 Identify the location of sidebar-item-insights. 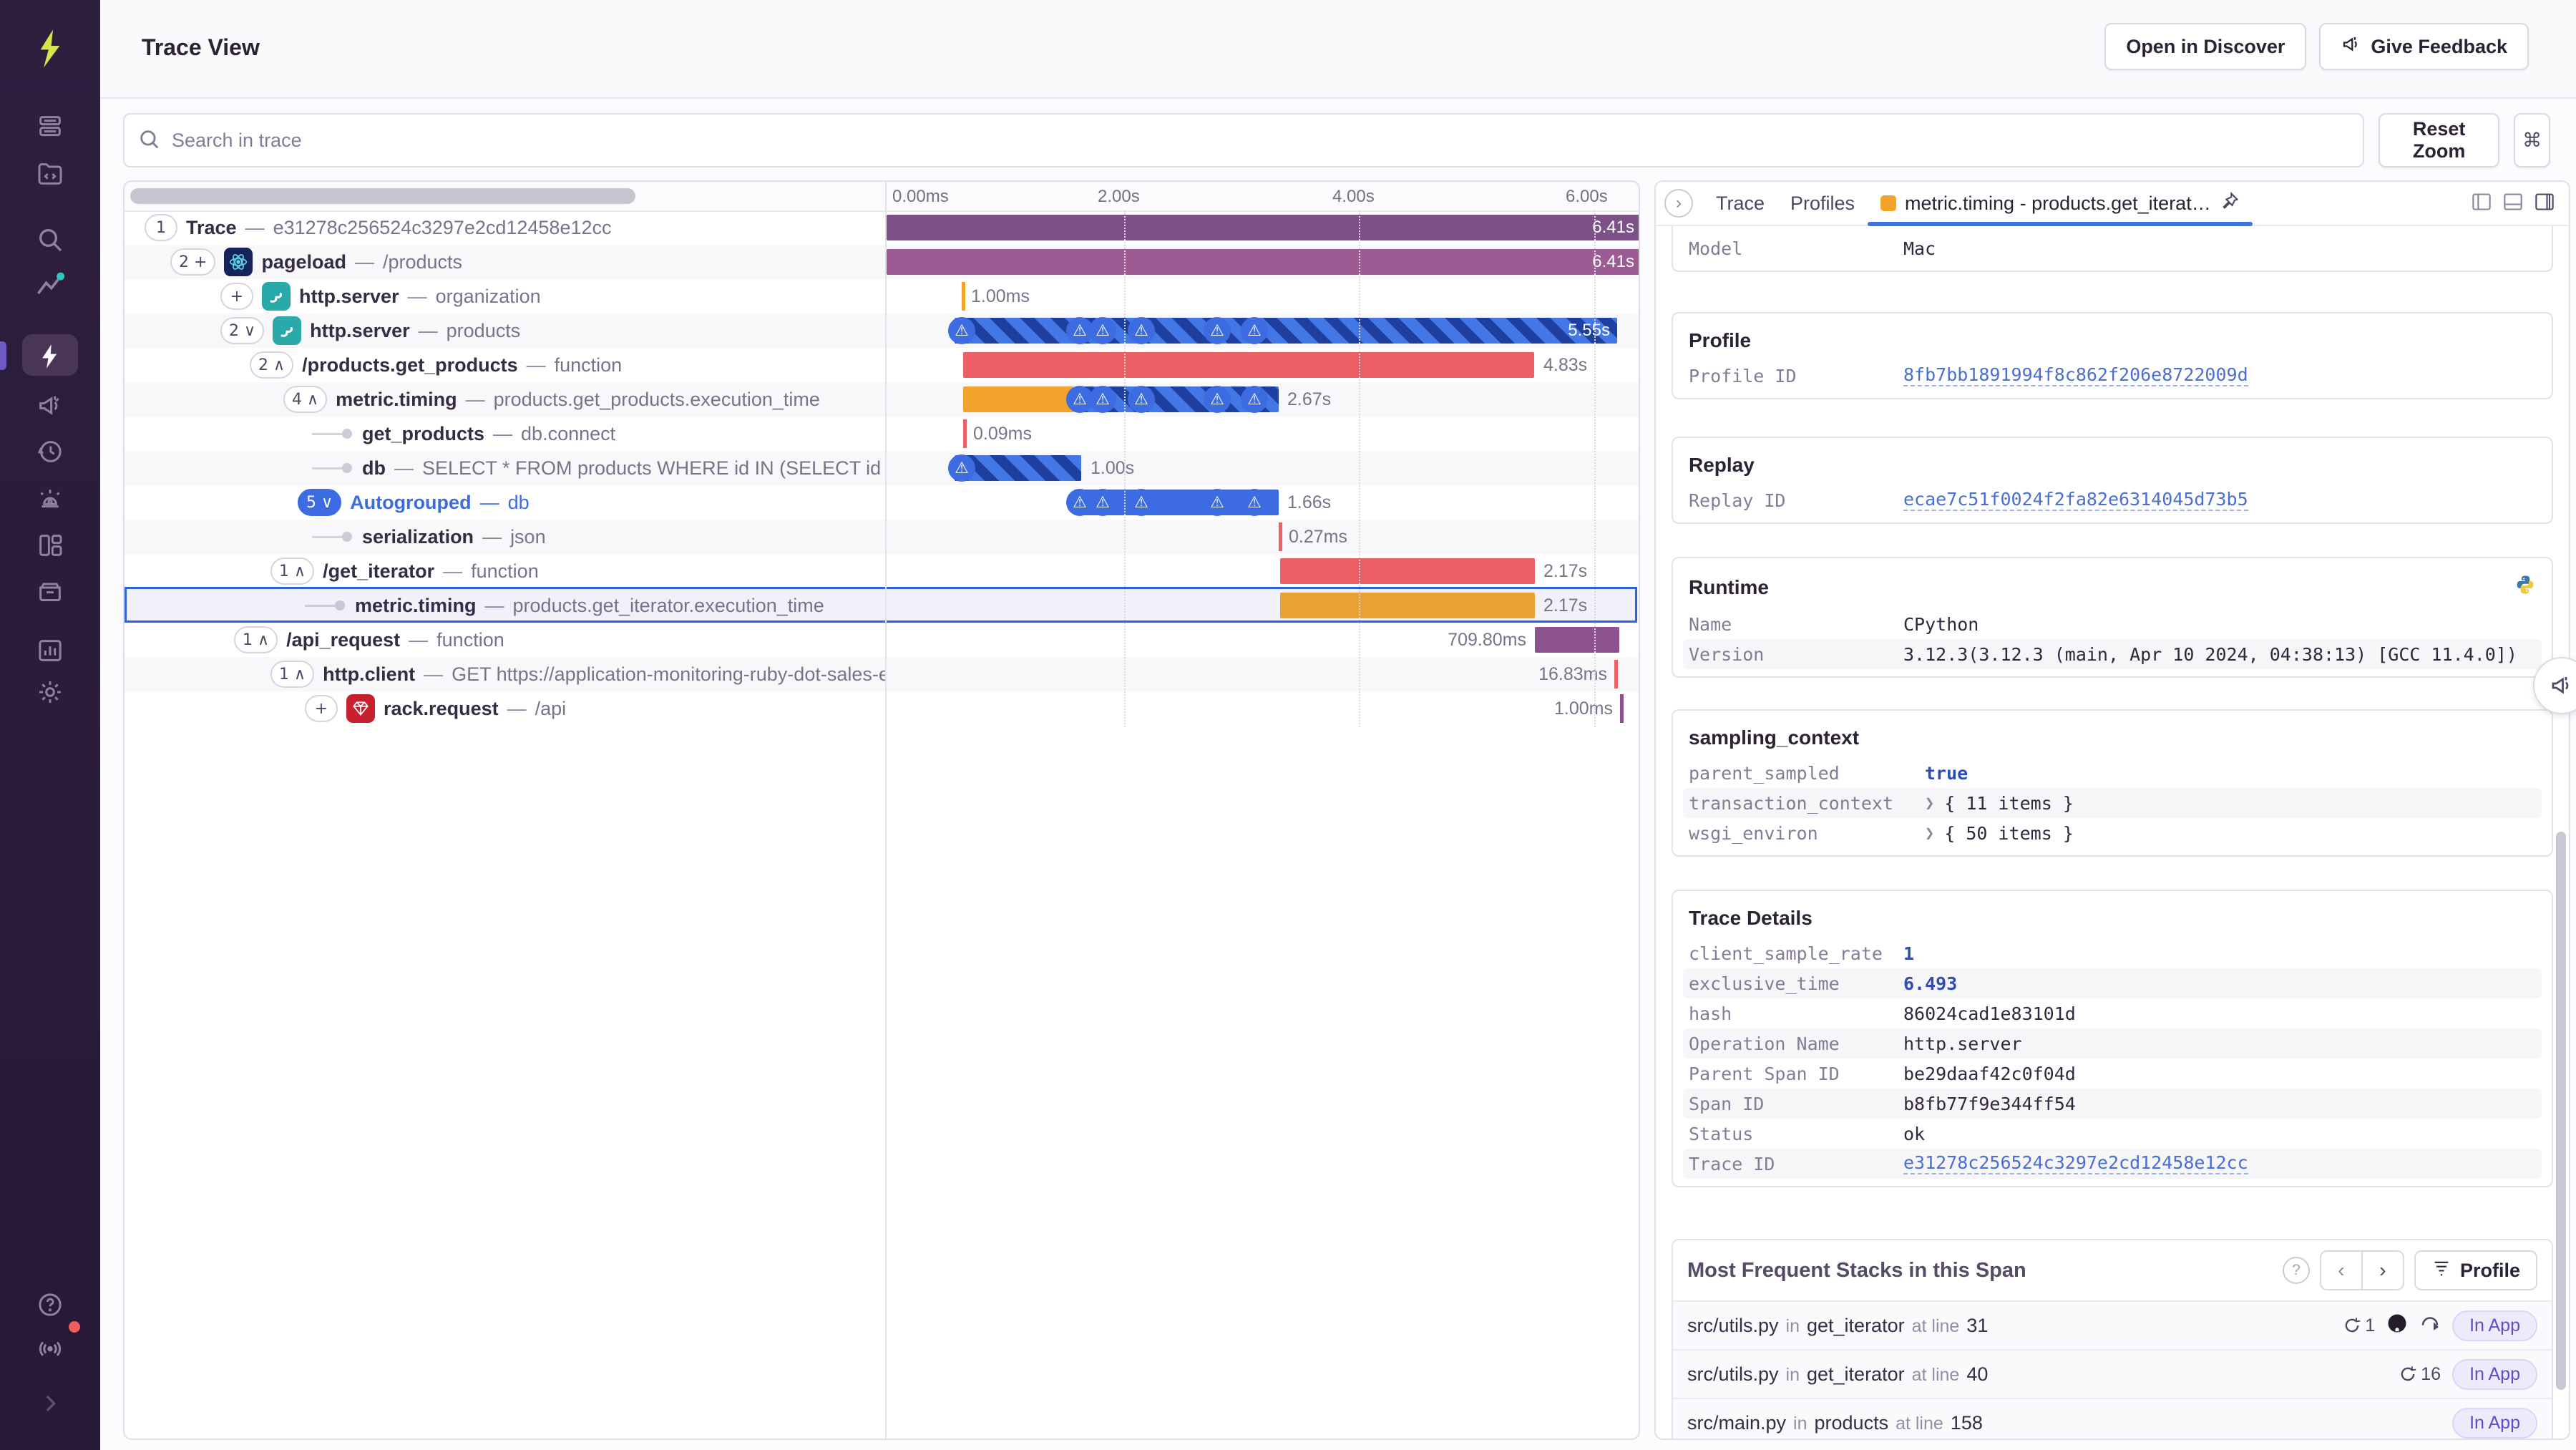
(50, 285).